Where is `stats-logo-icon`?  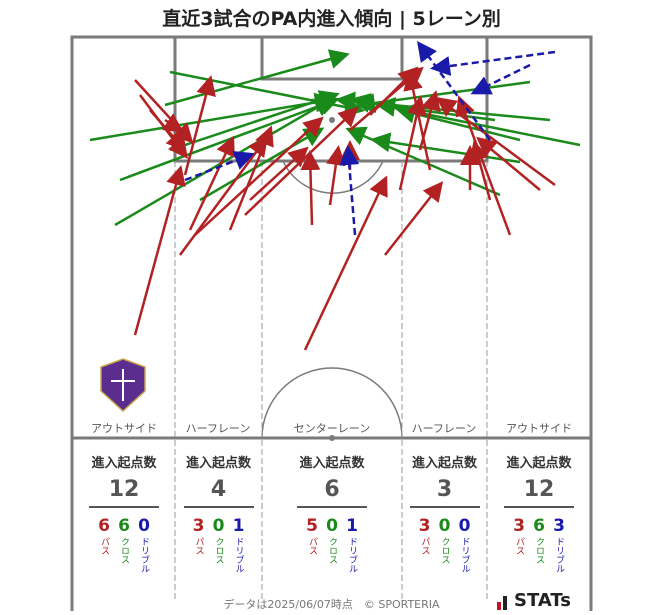
stats-logo-icon is located at coordinates (504, 602).